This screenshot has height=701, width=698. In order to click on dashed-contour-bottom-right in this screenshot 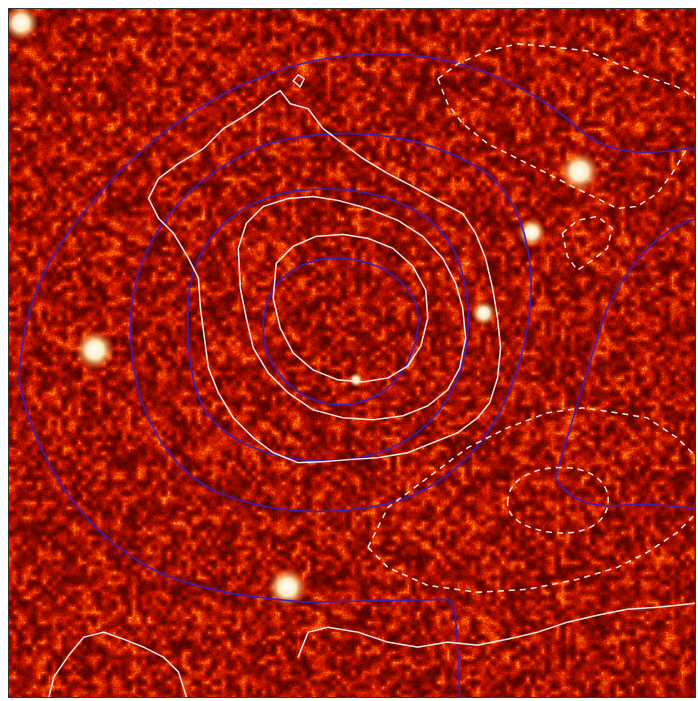, I will do `click(531, 500)`.